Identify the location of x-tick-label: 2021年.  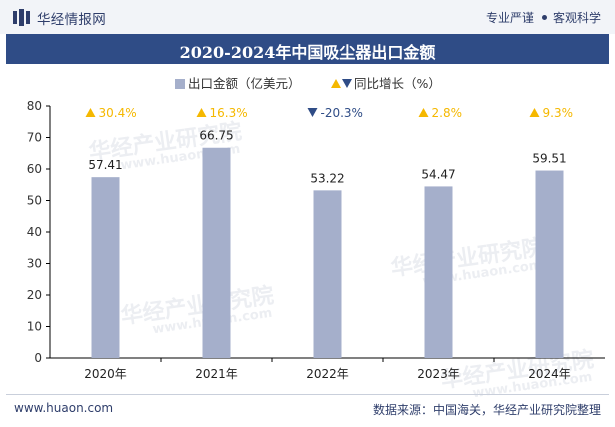
(216, 374).